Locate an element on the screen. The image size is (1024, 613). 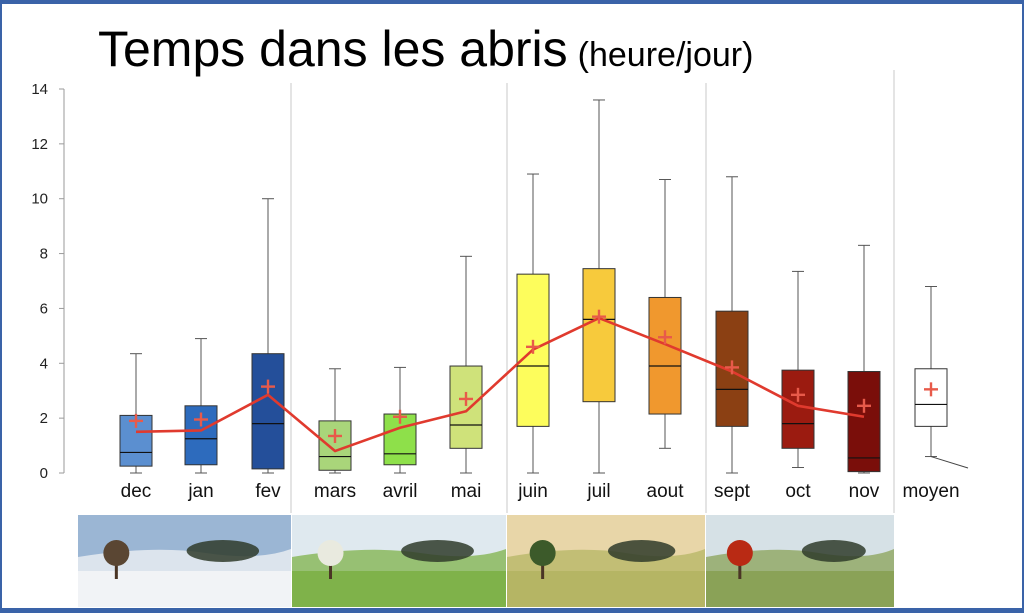
y-tick-label: 0 is located at coordinates (44, 473).